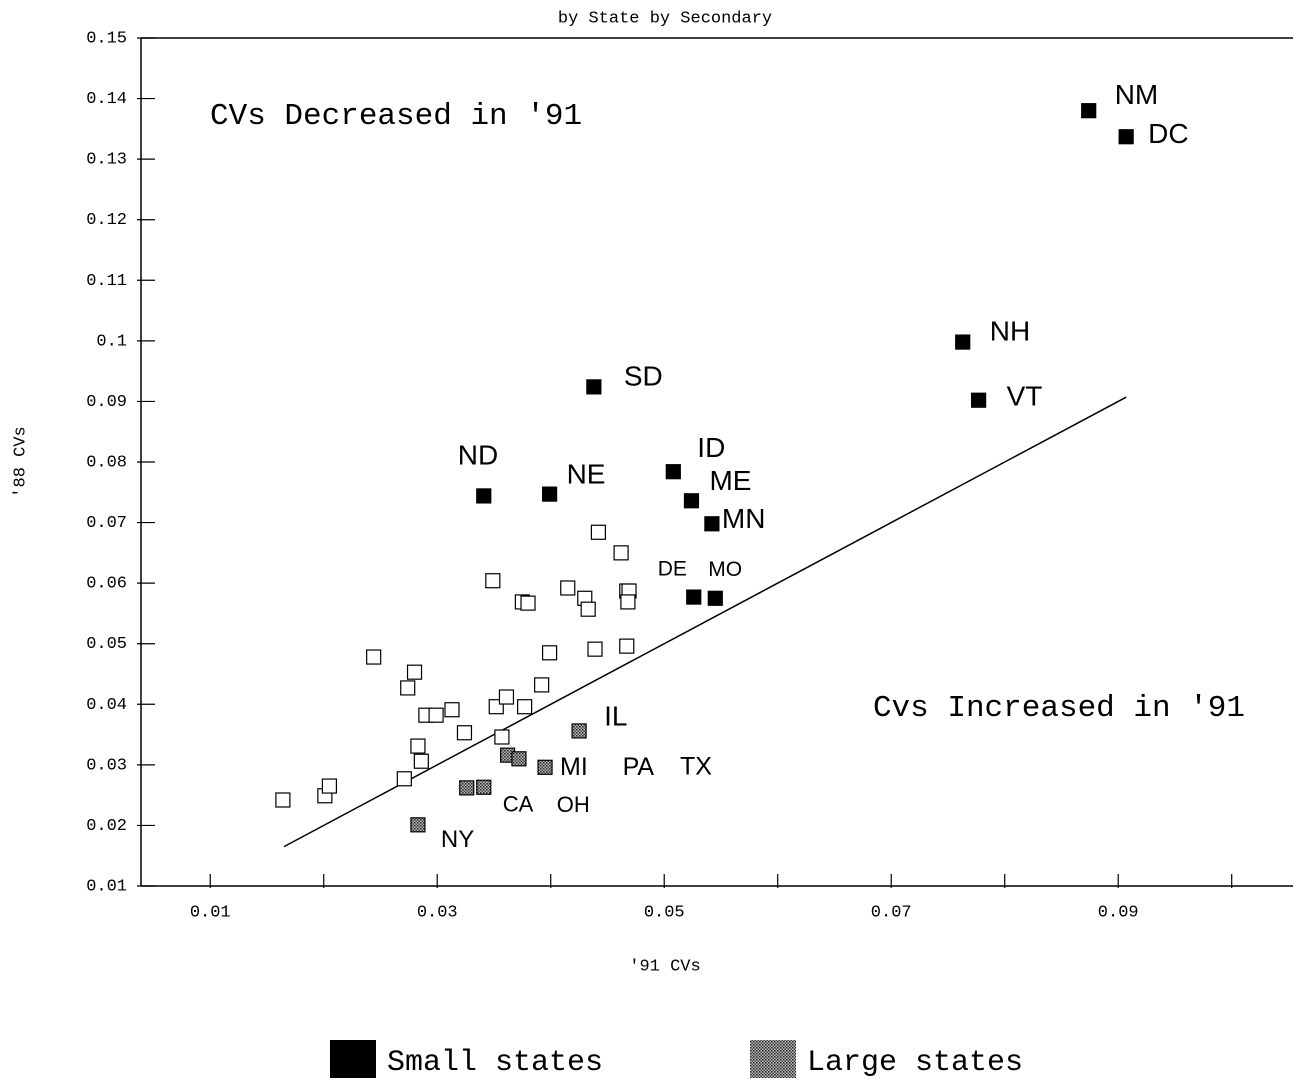  I want to click on y-tick-label: 0.09, so click(106, 402).